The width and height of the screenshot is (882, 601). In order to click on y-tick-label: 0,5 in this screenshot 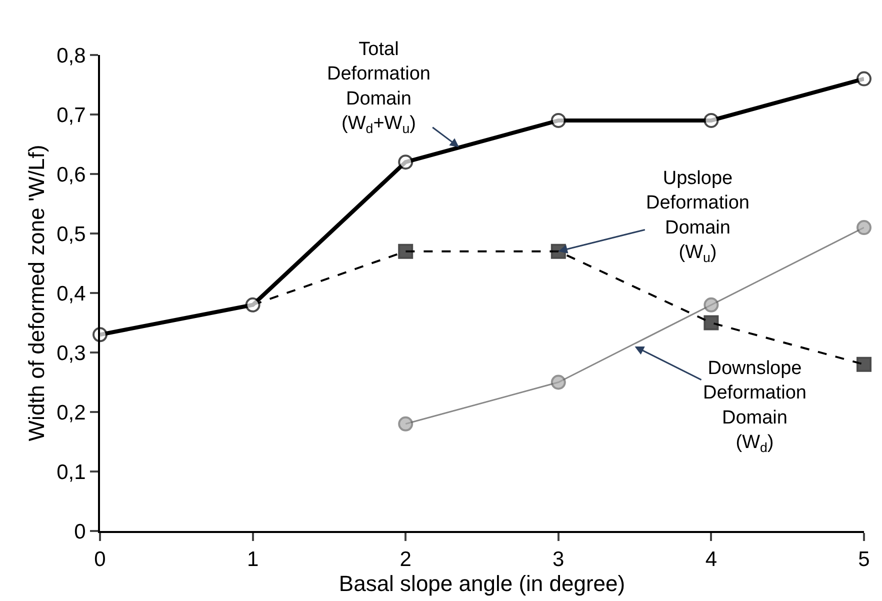, I will do `click(71, 234)`.